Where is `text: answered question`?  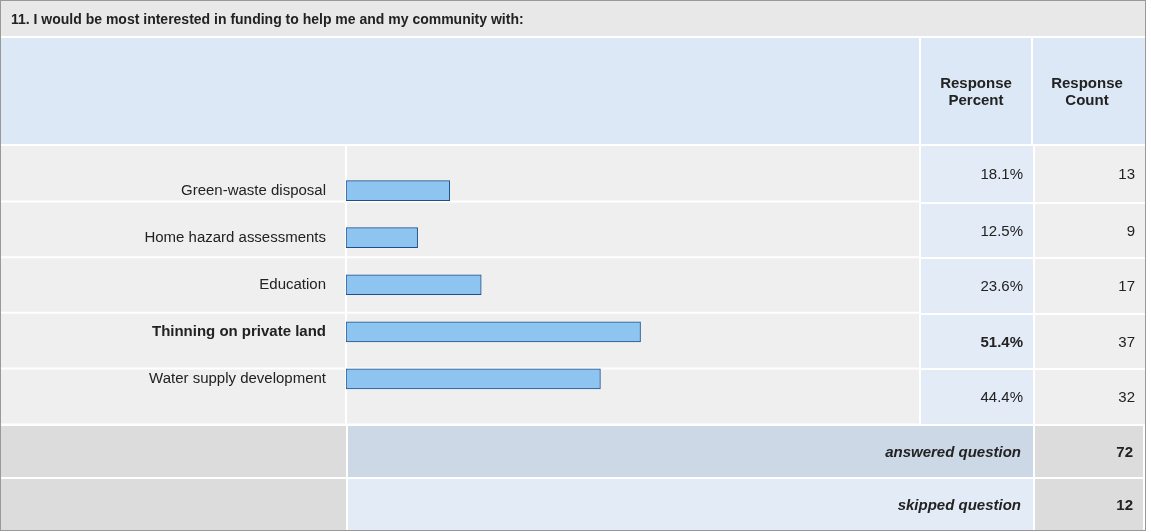 text: answered question is located at coordinates (689, 451).